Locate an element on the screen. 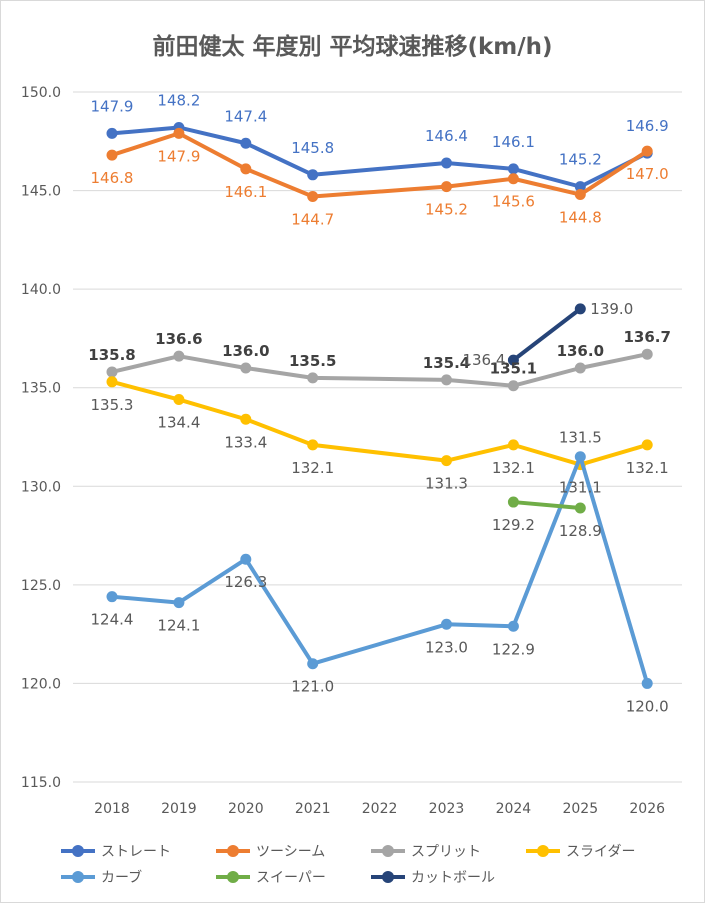  legend-item: ツーシーム is located at coordinates (270, 851).